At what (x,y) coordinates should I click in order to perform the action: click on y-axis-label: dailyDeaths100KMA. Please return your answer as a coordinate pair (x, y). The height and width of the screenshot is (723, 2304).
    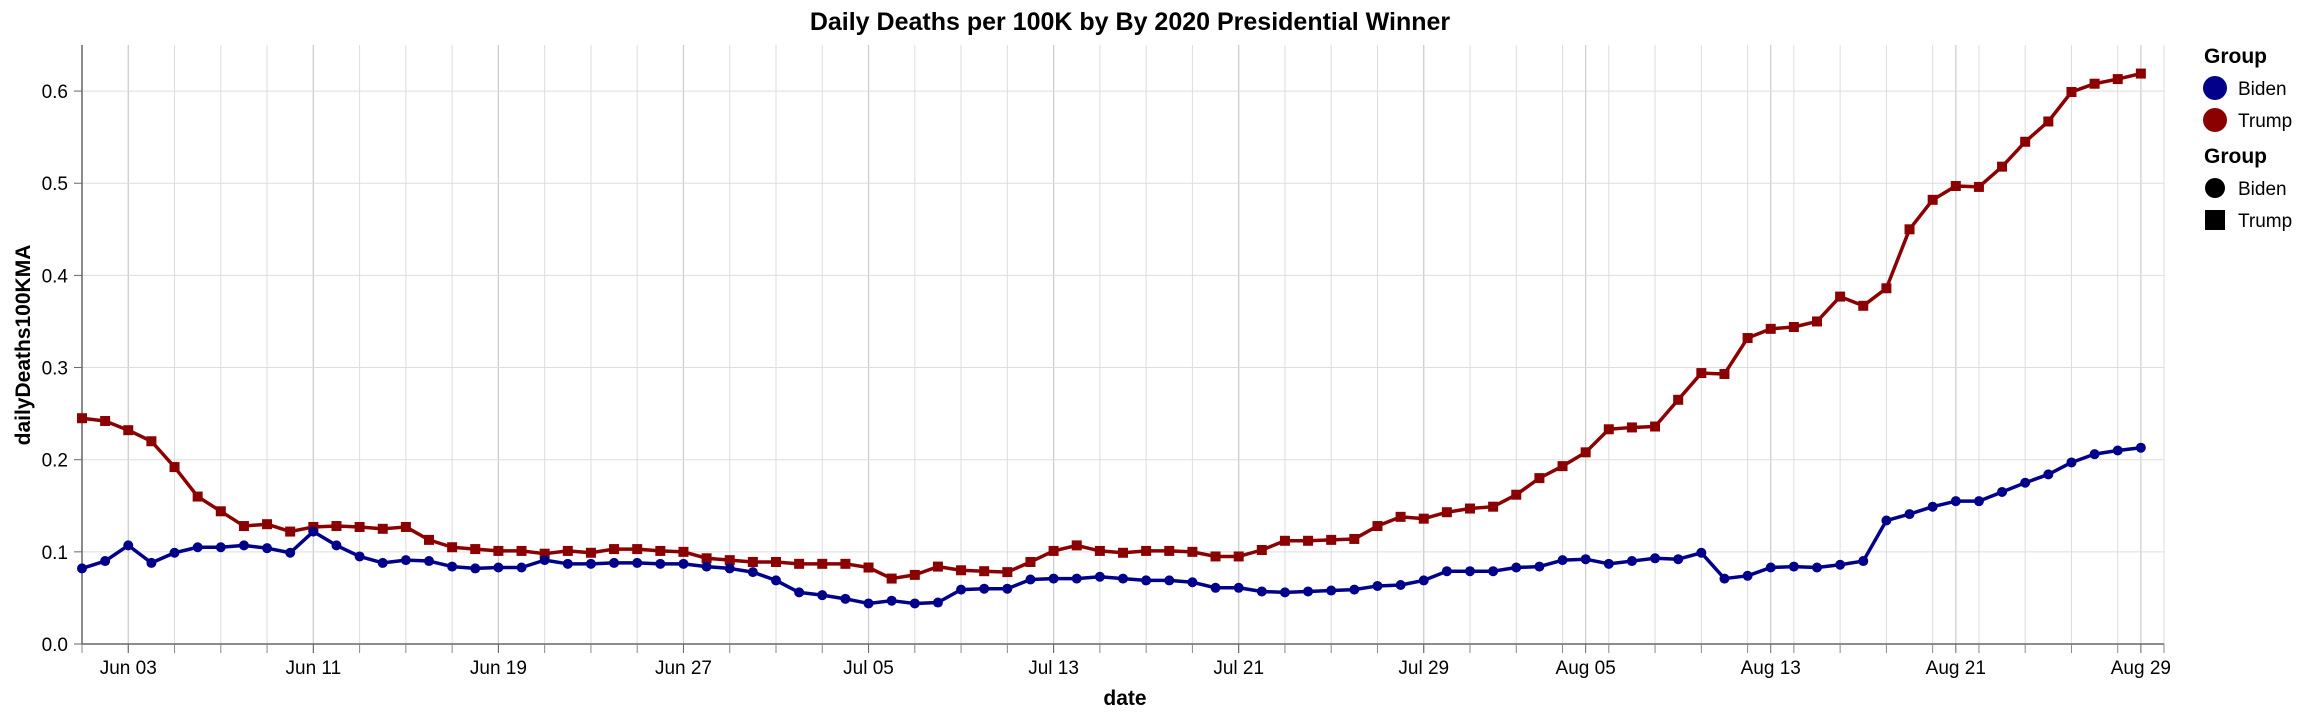
    Looking at the image, I should click on (23, 345).